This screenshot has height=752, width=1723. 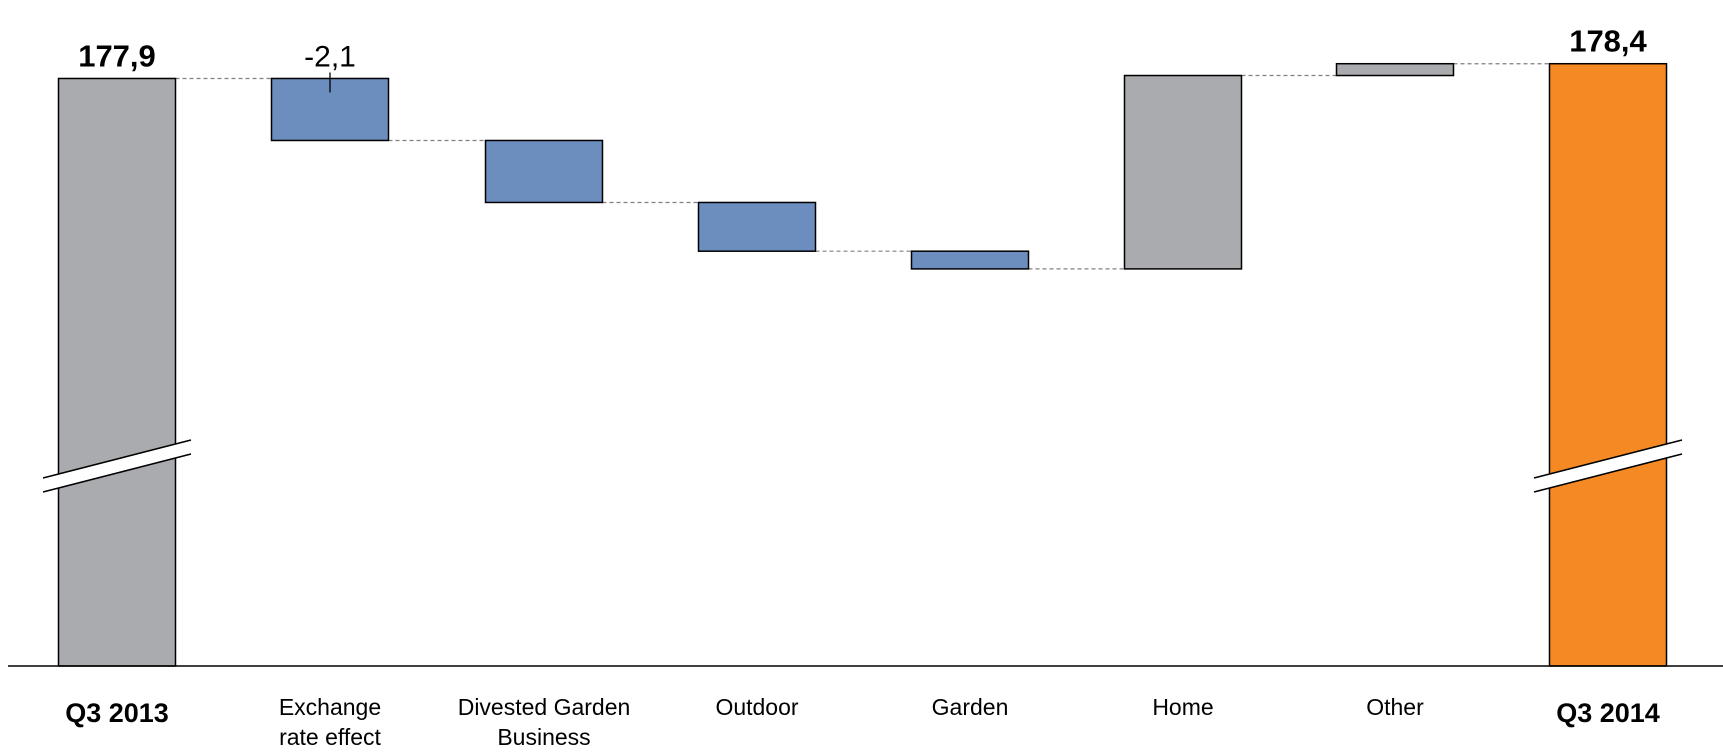 I want to click on value-label: 178,4, so click(x=1608, y=41).